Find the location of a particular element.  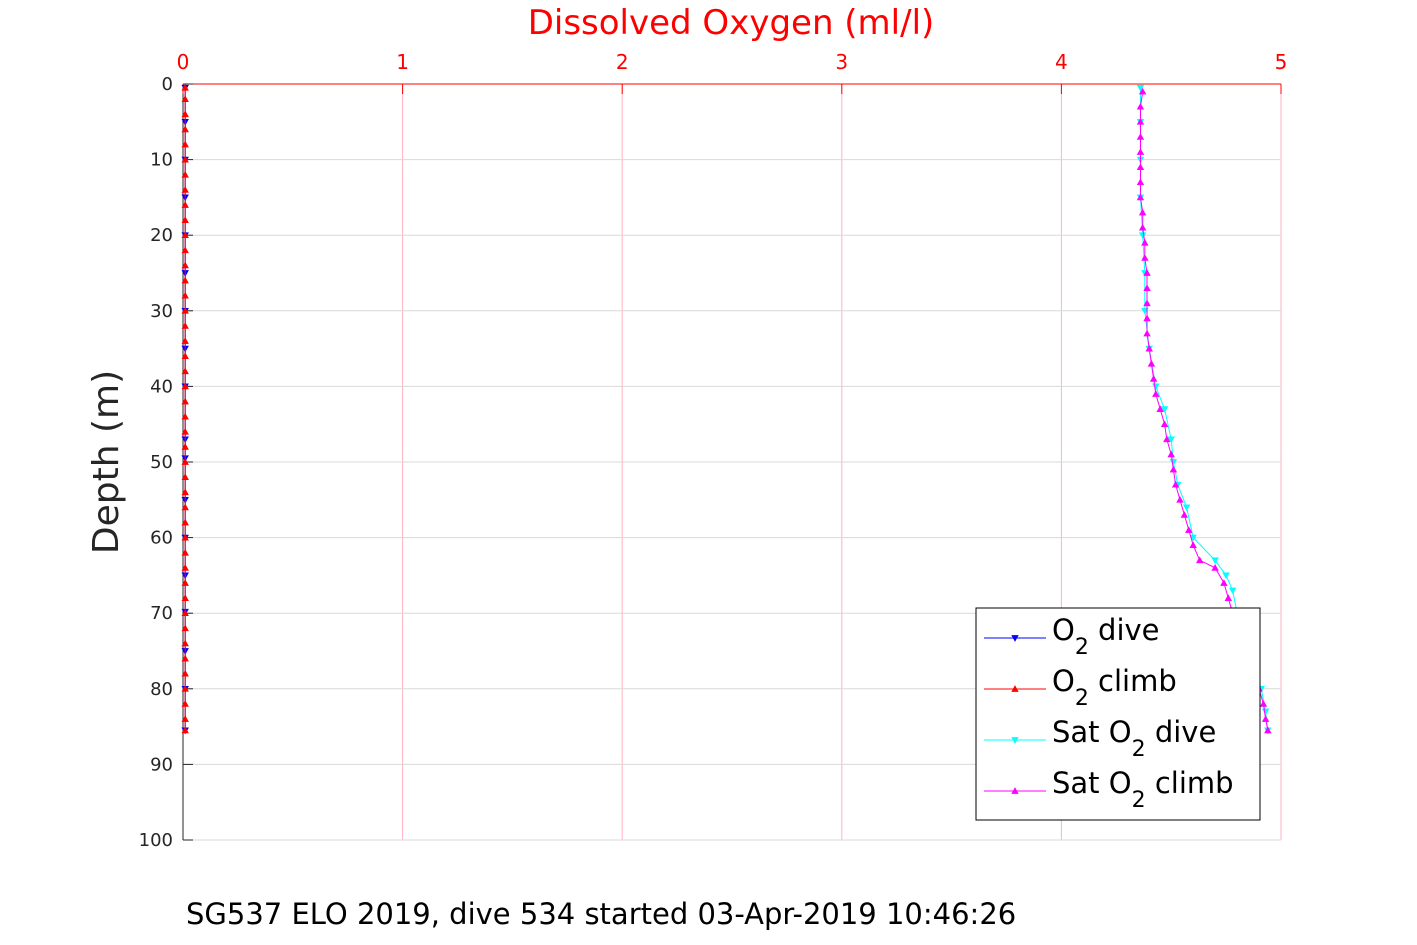

y-tick-label: 90 is located at coordinates (161, 764).